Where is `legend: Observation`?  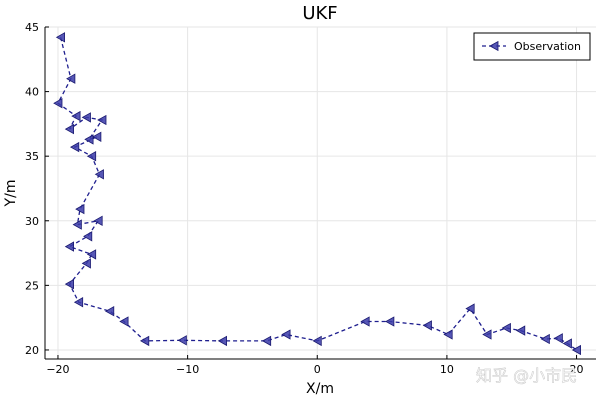
legend: Observation is located at coordinates (532, 46).